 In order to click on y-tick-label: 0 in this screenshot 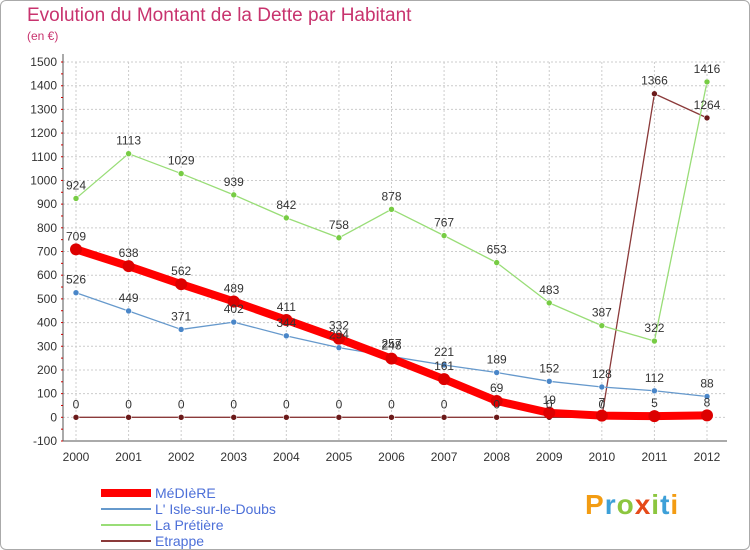, I will do `click(53, 417)`.